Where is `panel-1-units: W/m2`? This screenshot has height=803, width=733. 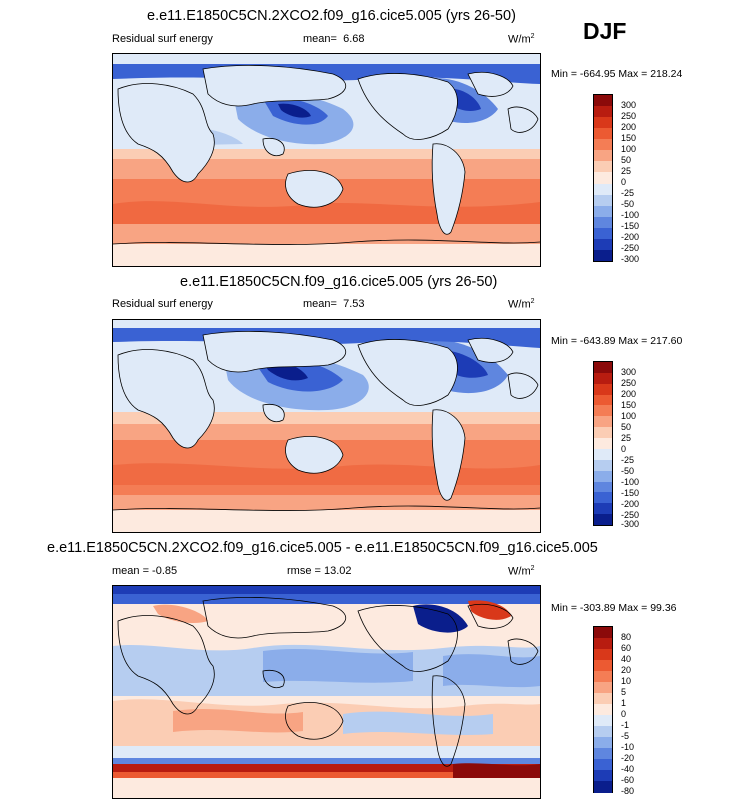
panel-1-units: W/m2 is located at coordinates (521, 39).